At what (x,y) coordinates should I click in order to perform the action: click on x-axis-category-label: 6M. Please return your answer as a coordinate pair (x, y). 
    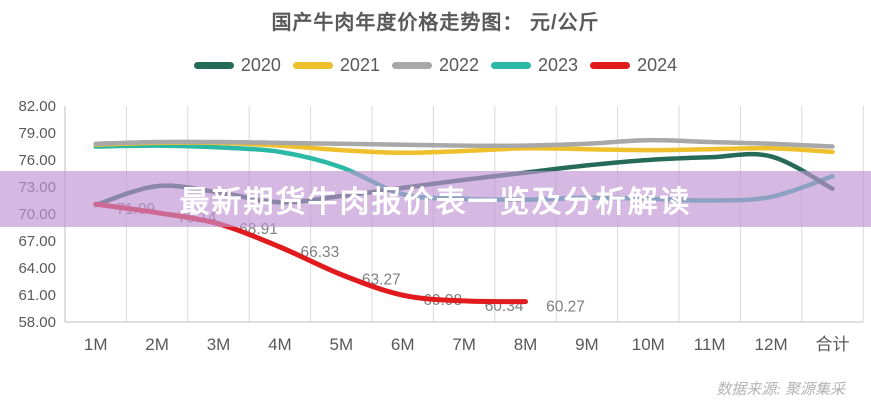
    Looking at the image, I should click on (403, 344).